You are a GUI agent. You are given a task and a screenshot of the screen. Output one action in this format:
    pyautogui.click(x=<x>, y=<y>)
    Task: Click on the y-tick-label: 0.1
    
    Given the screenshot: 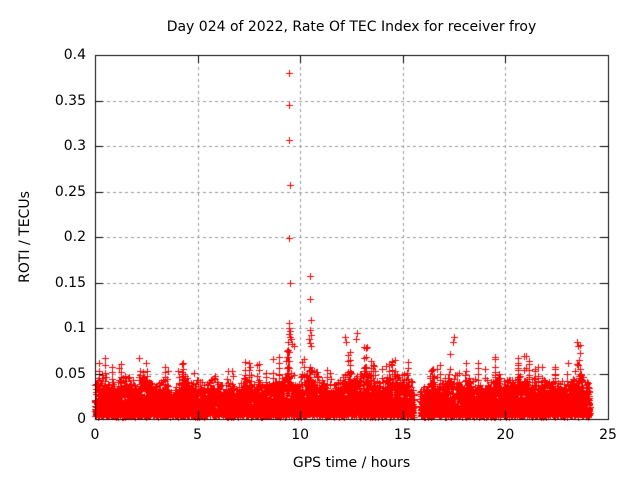 What is the action you would take?
    pyautogui.click(x=74, y=328)
    